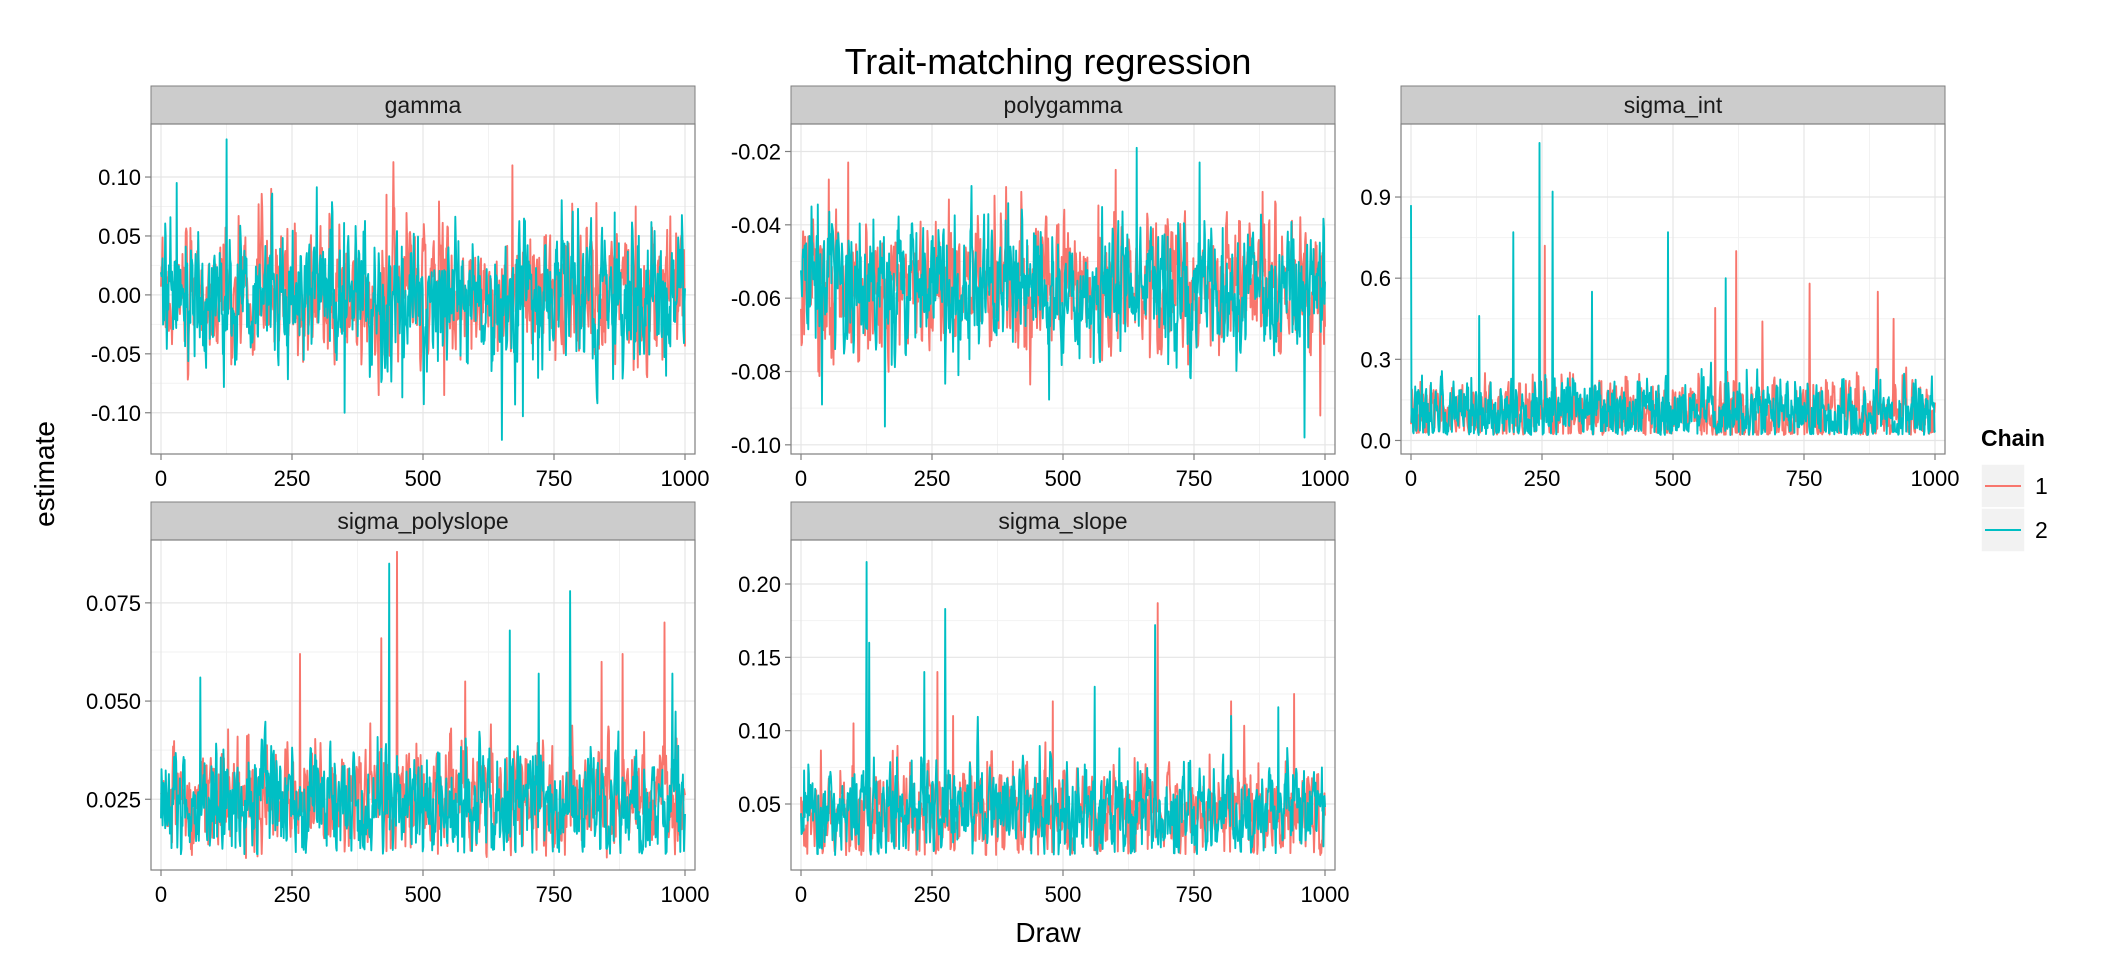 This screenshot has height=960, width=2112. Describe the element at coordinates (759, 657) in the screenshot. I see `y-tick-label: 0.15` at that location.